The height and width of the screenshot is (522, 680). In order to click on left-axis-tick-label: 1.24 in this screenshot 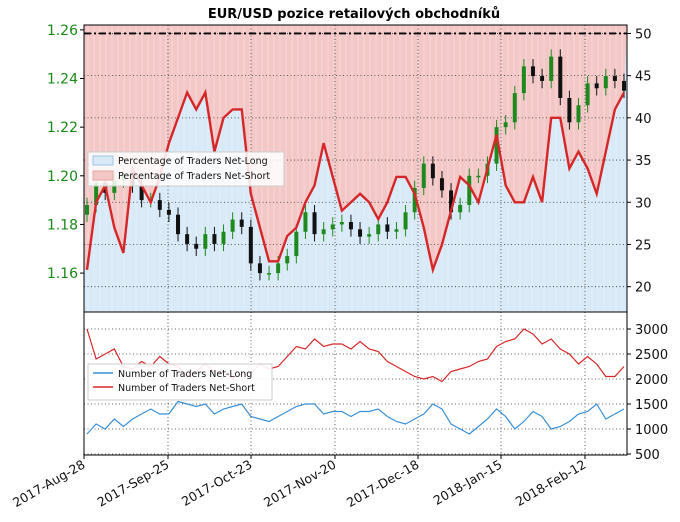, I will do `click(62, 80)`.